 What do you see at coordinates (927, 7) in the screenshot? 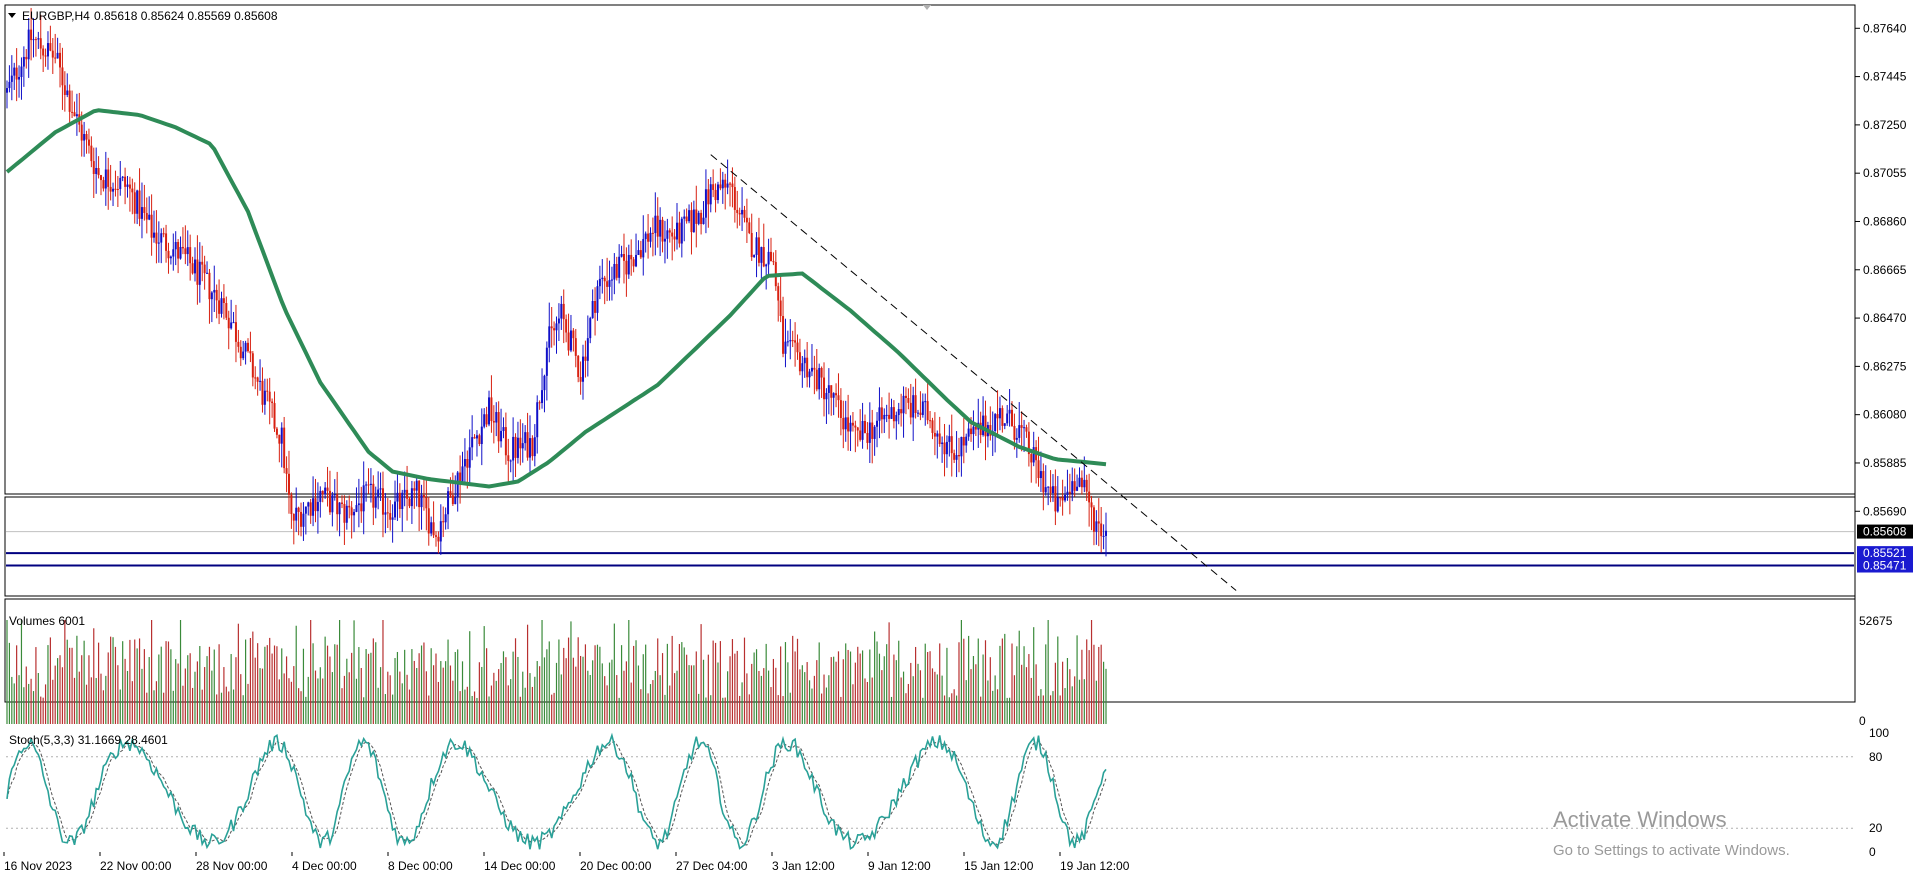
I see `chart-shift-marker` at bounding box center [927, 7].